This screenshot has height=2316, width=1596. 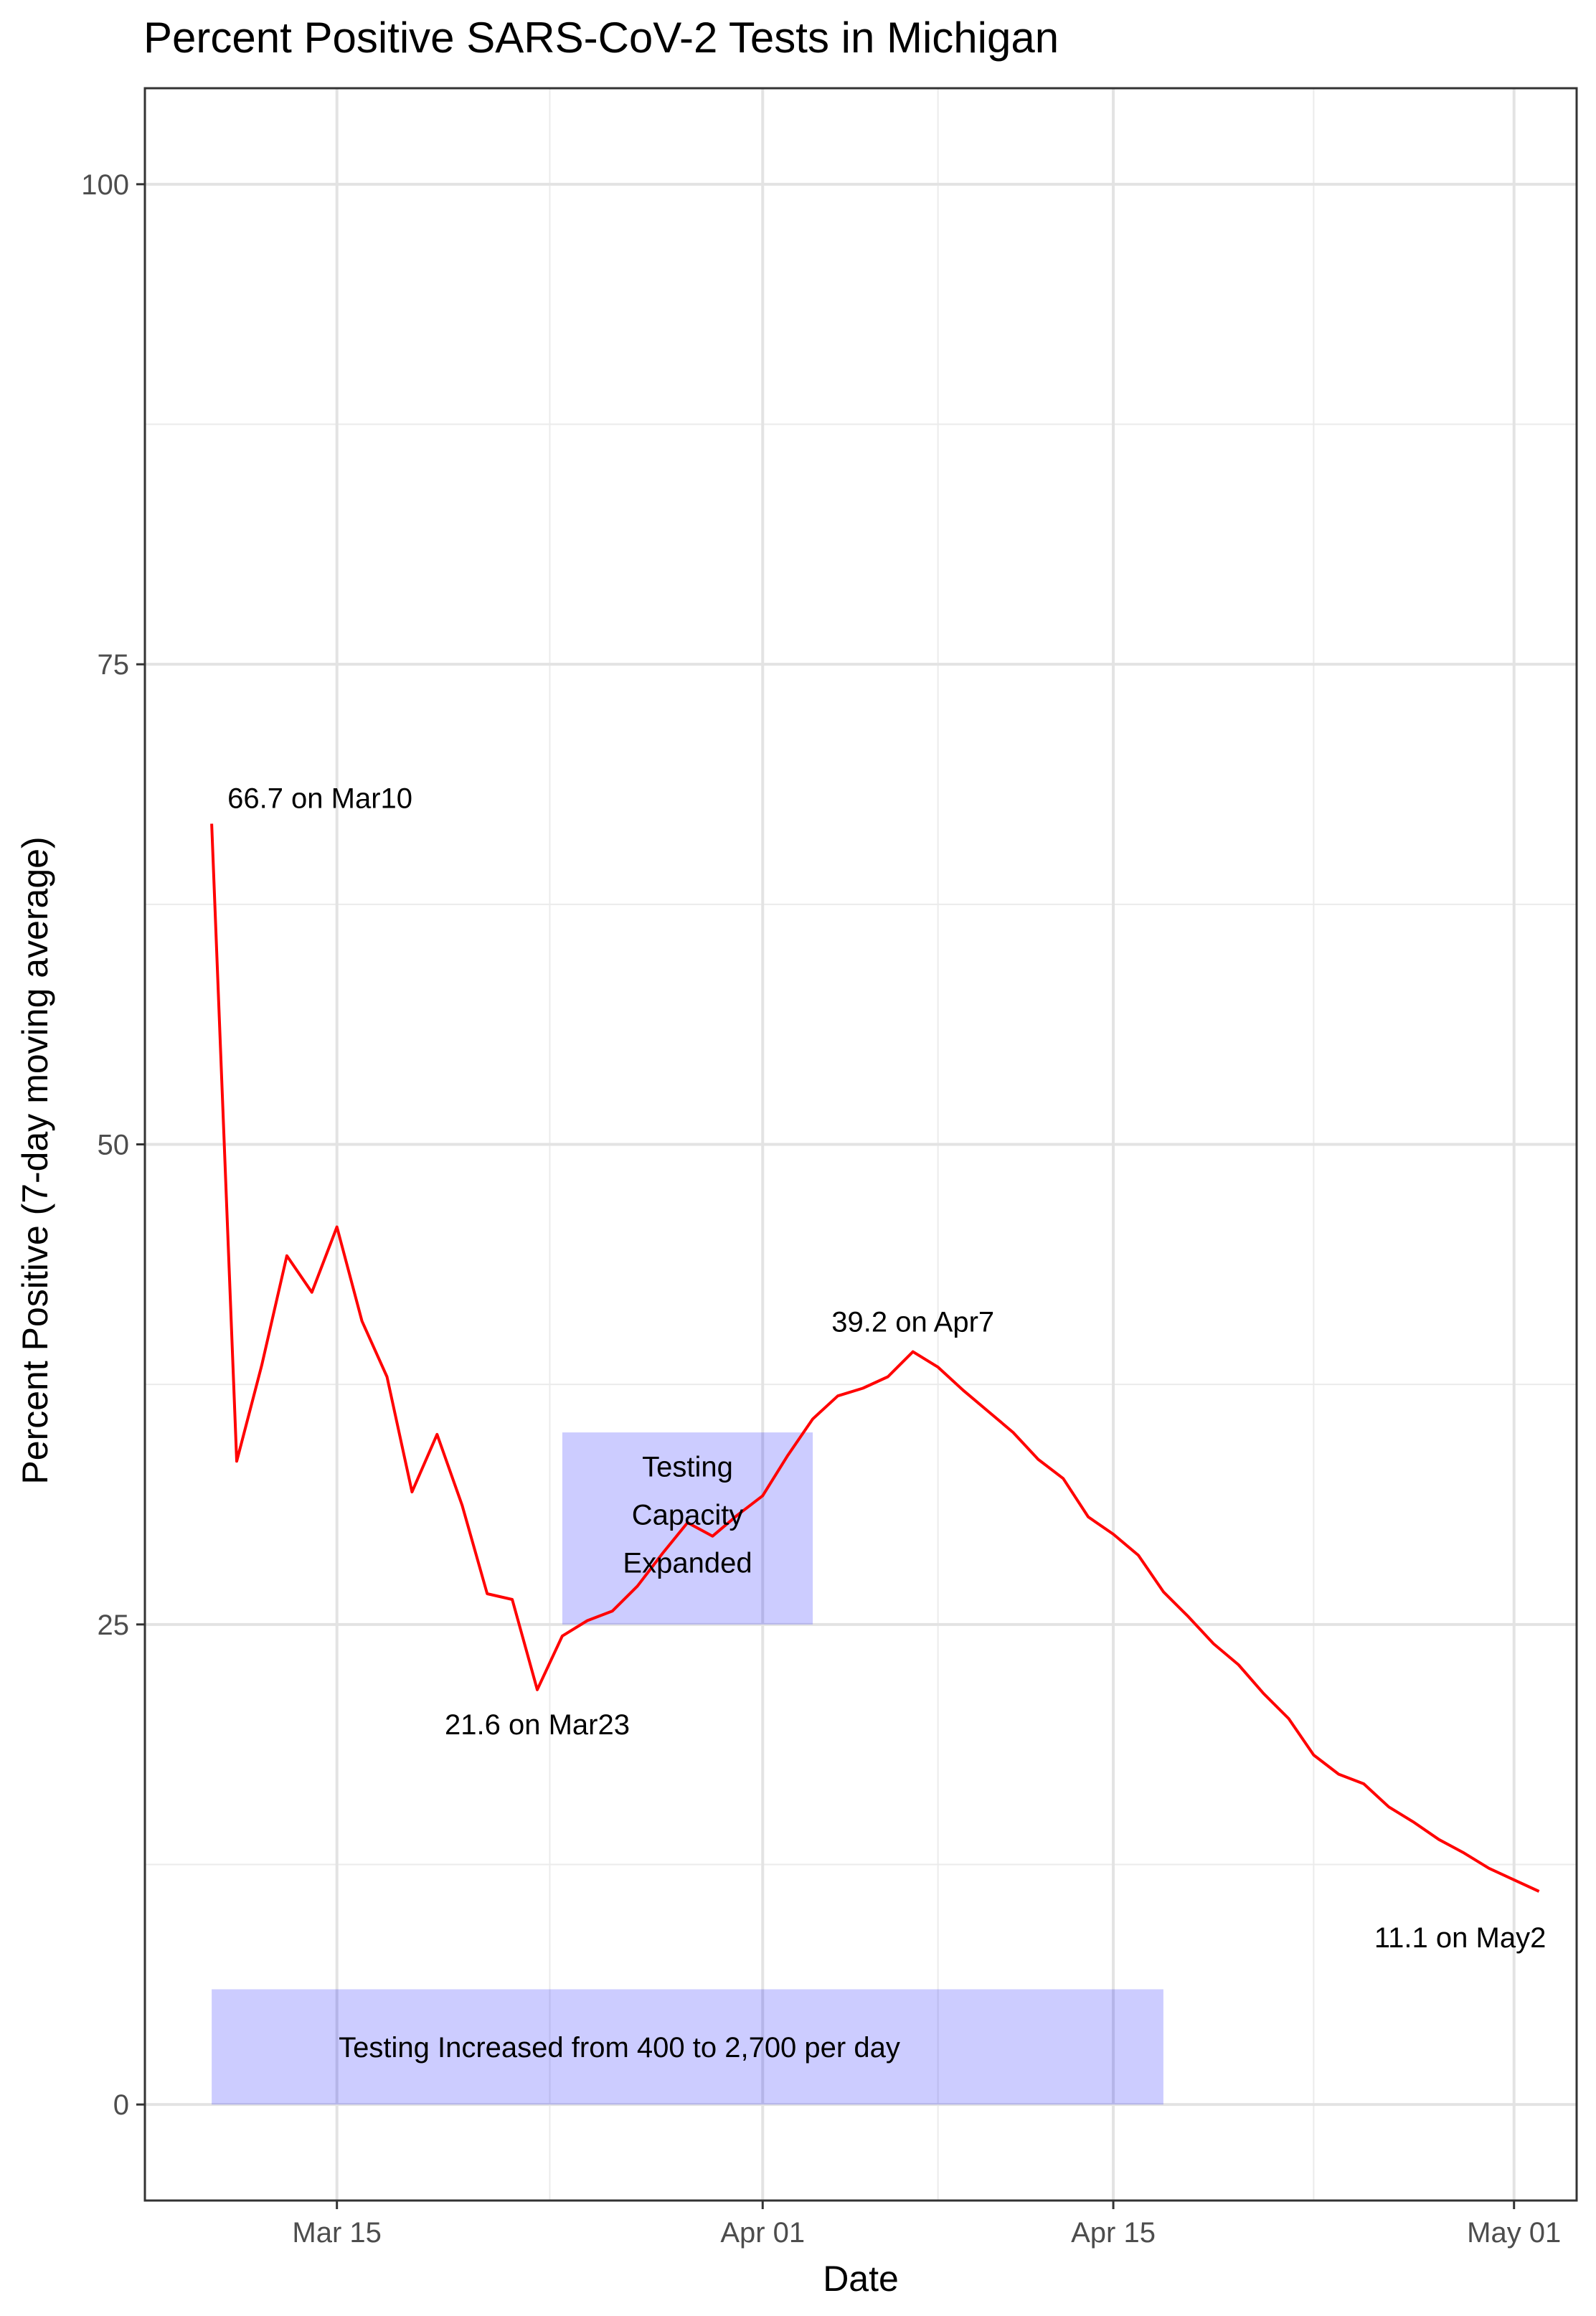 I want to click on trough-label: 21.6 on Mar23, so click(x=537, y=1725).